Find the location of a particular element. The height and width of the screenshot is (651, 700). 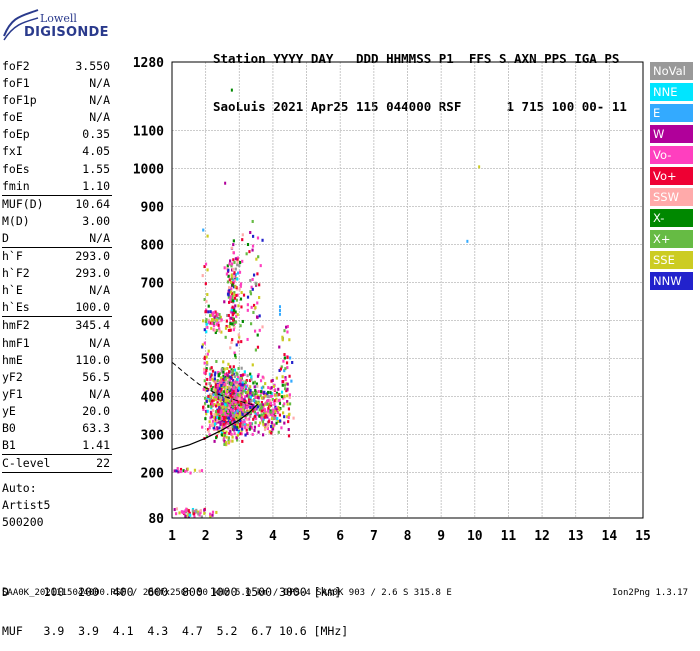

digisonde-logo: Lowell DIGISONDE is located at coordinates (57, 24).